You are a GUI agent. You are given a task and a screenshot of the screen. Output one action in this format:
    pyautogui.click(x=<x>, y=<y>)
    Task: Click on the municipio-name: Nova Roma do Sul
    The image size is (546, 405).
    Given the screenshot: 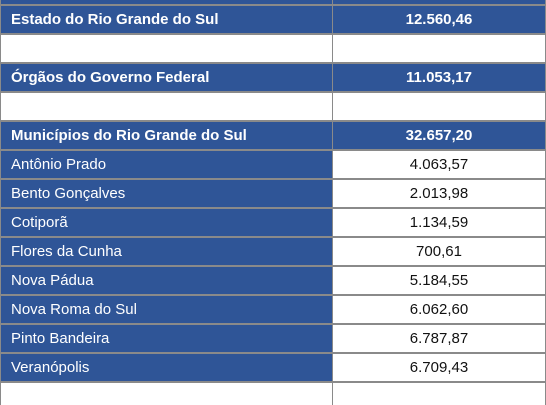 What is the action you would take?
    pyautogui.click(x=166, y=309)
    